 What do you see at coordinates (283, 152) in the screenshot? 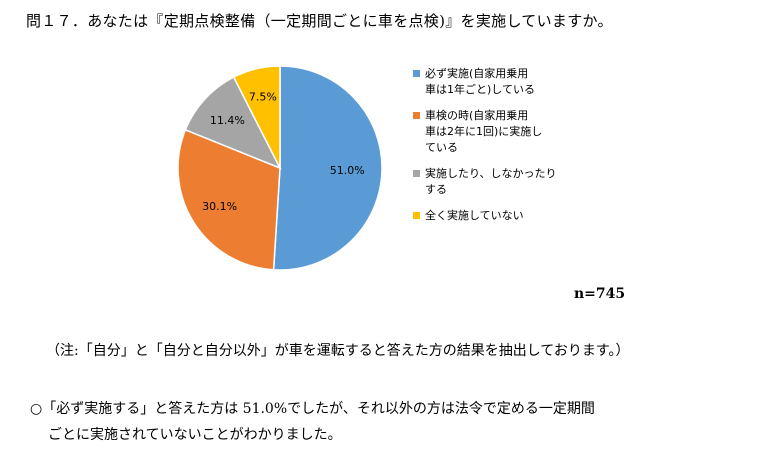
I see `pie-data-labels: 51.0% 30.1% 11.4% 7.5%` at bounding box center [283, 152].